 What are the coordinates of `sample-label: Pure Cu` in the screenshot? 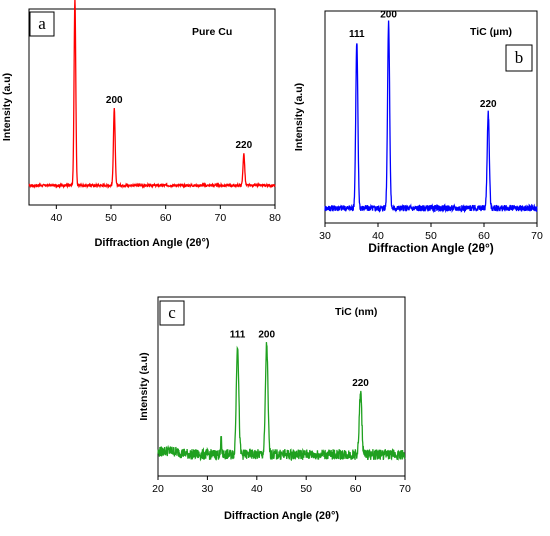 It's located at (212, 32).